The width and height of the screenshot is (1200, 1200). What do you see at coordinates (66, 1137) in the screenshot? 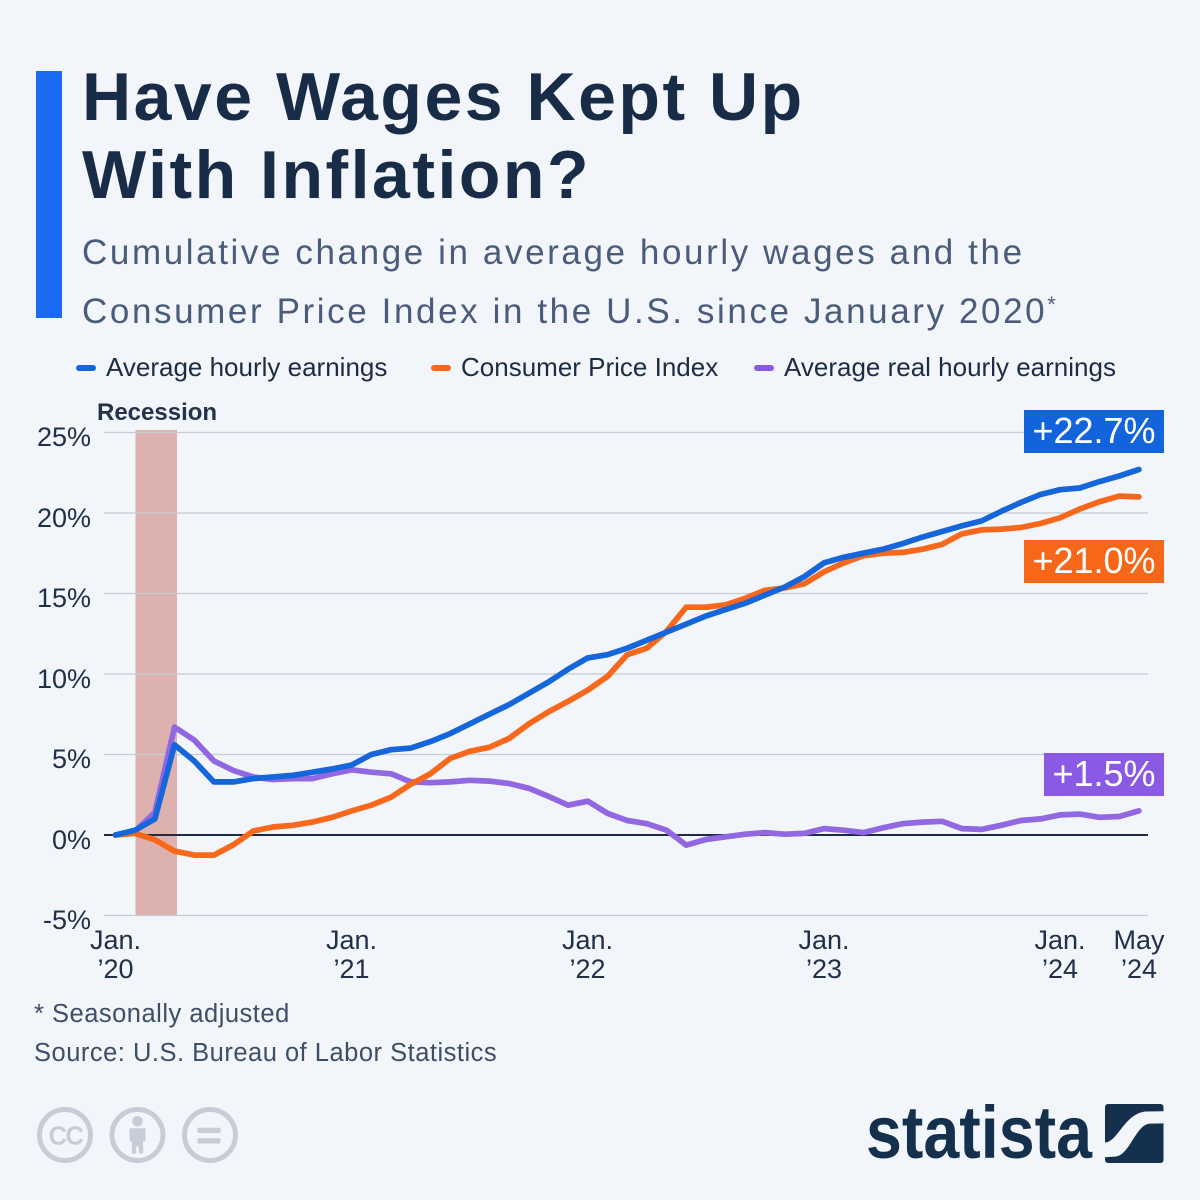
I see `svg-text: CC` at bounding box center [66, 1137].